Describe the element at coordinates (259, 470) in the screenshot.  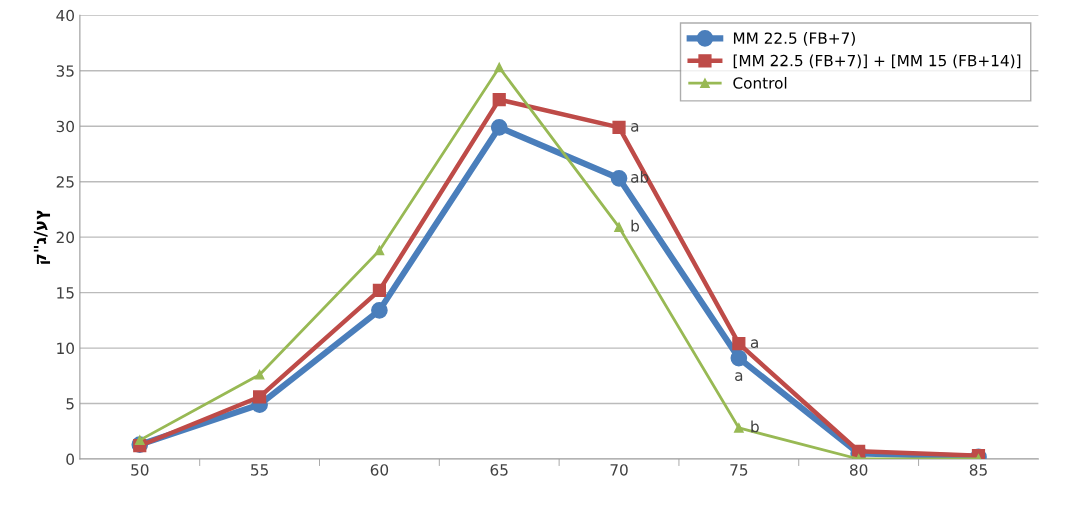
I see `x-tick-label: 55` at that location.